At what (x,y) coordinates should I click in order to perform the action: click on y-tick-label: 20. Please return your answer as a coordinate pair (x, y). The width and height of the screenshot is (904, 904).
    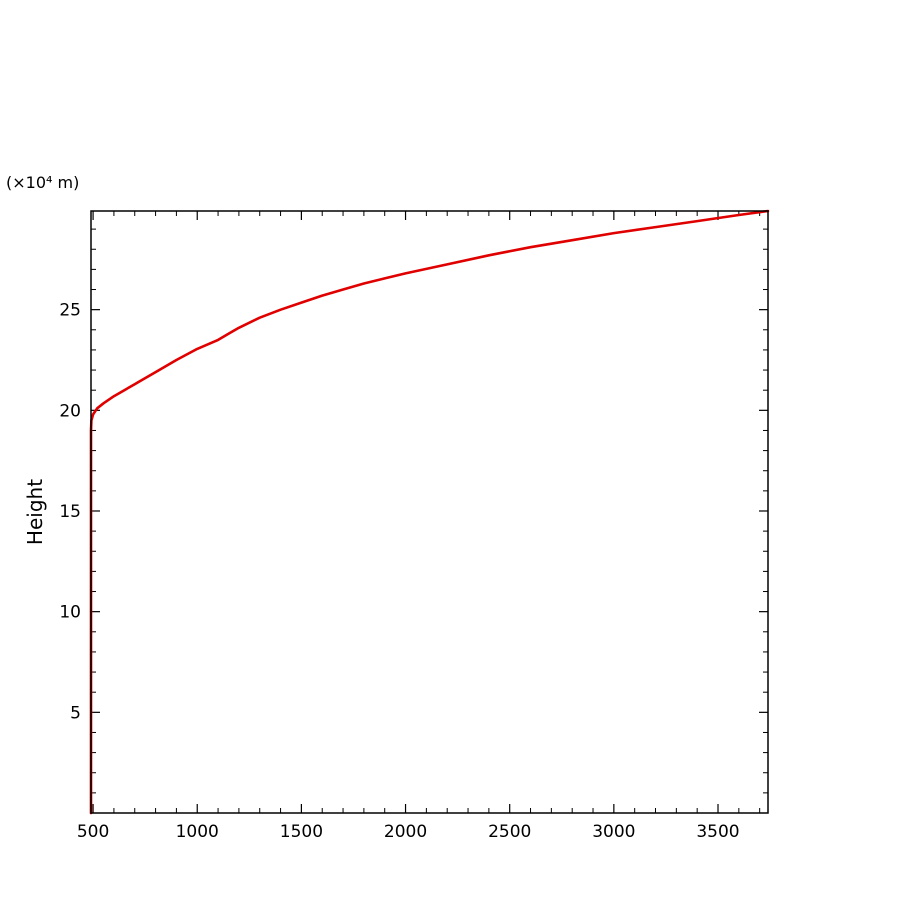
    Looking at the image, I should click on (70, 411).